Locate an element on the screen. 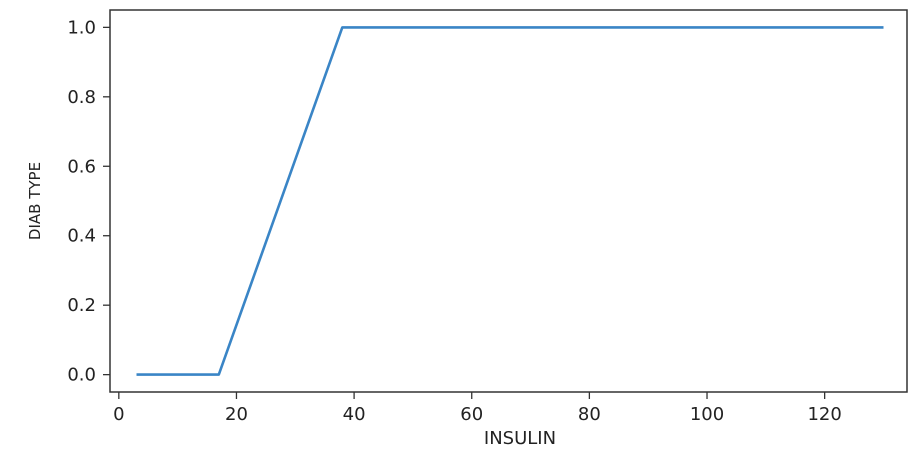  y-axis-ticks: 0.0 0.2 0.4 0.6 0.8 1.0 is located at coordinates (88, 201).